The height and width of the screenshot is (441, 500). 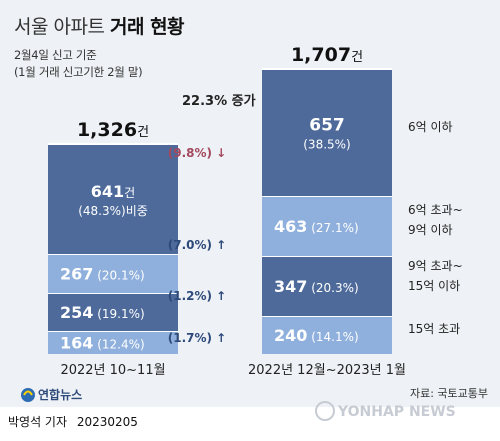 I want to click on legend-label: 9억 이하, so click(x=430, y=230).